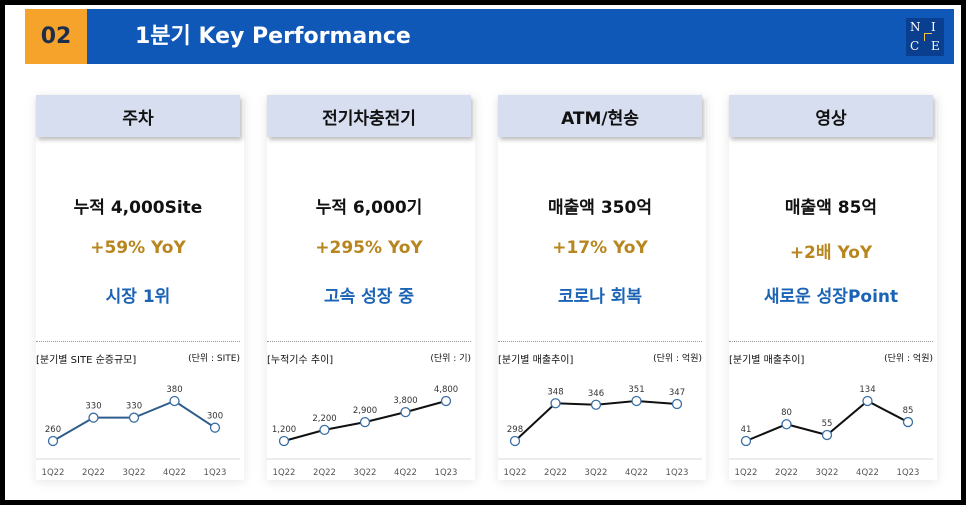 The width and height of the screenshot is (966, 505). What do you see at coordinates (138, 297) in the screenshot?
I see `card-highlight: 시장 1위` at bounding box center [138, 297].